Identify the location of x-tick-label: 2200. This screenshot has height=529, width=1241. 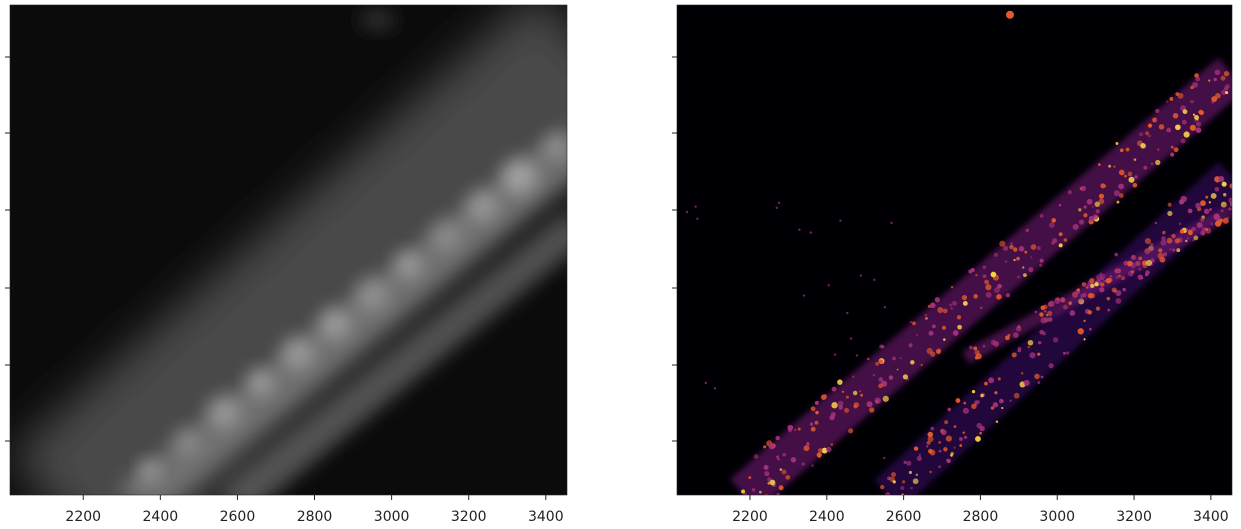
(750, 517).